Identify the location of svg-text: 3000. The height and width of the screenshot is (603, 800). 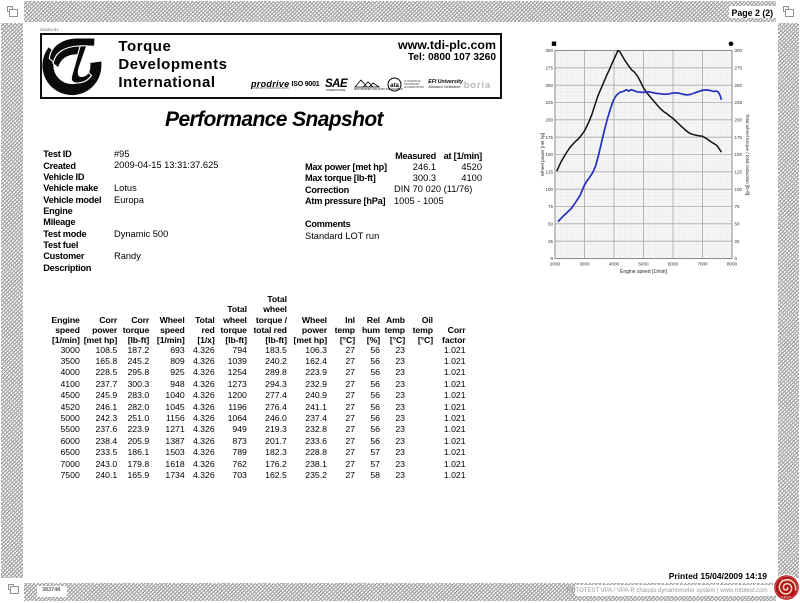
(584, 264).